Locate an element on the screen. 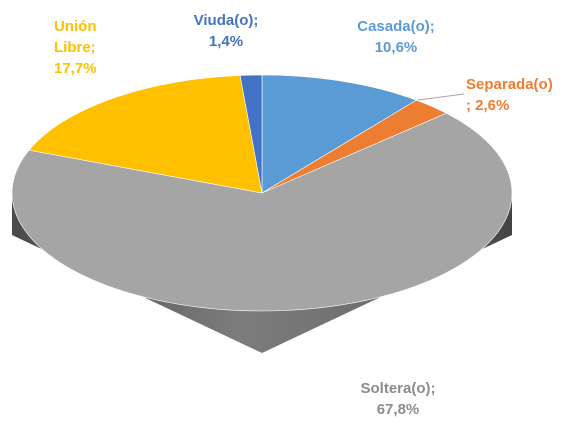  value-label: ; 2,6% is located at coordinates (488, 105).